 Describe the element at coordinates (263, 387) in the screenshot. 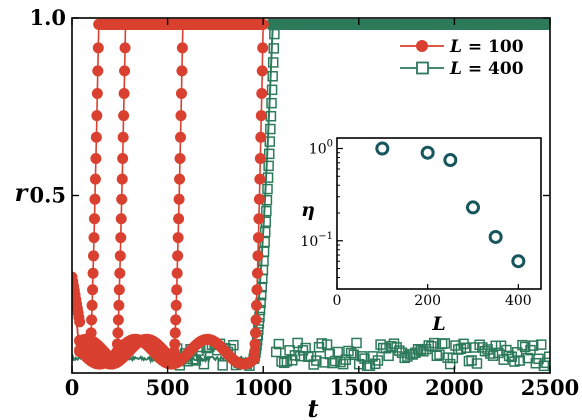

I see `x-tick-label: 1000` at that location.